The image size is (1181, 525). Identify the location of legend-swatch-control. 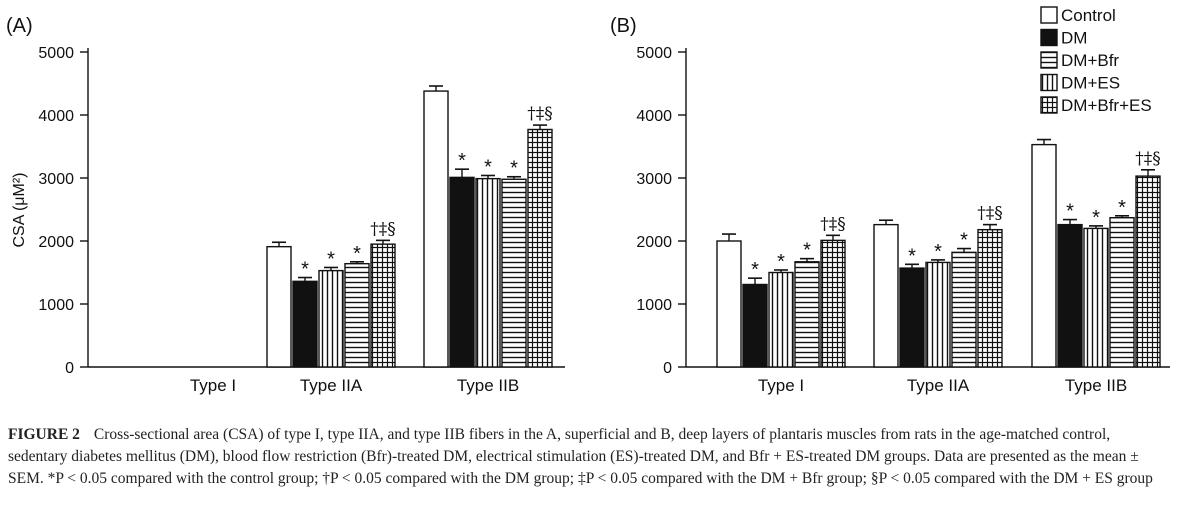
(1049, 15).